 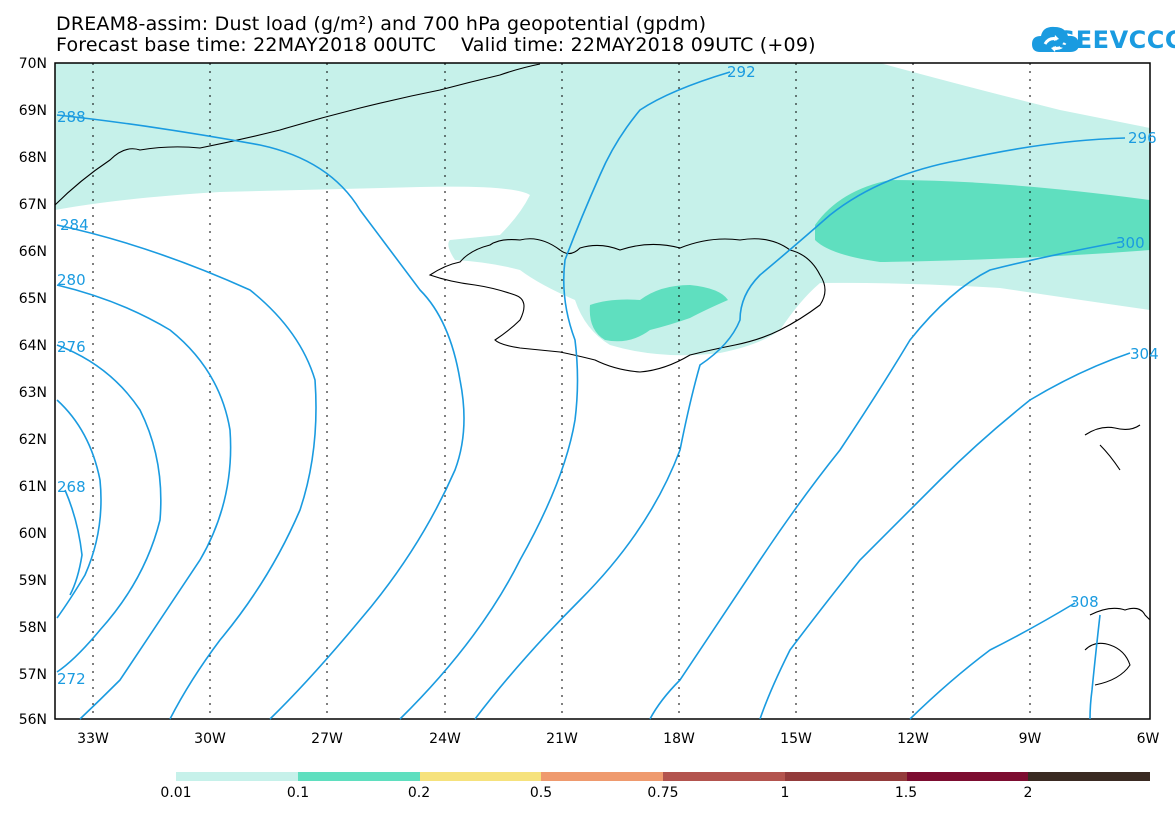 What do you see at coordinates (663, 793) in the screenshot?
I see `colorbar-label: 0.75` at bounding box center [663, 793].